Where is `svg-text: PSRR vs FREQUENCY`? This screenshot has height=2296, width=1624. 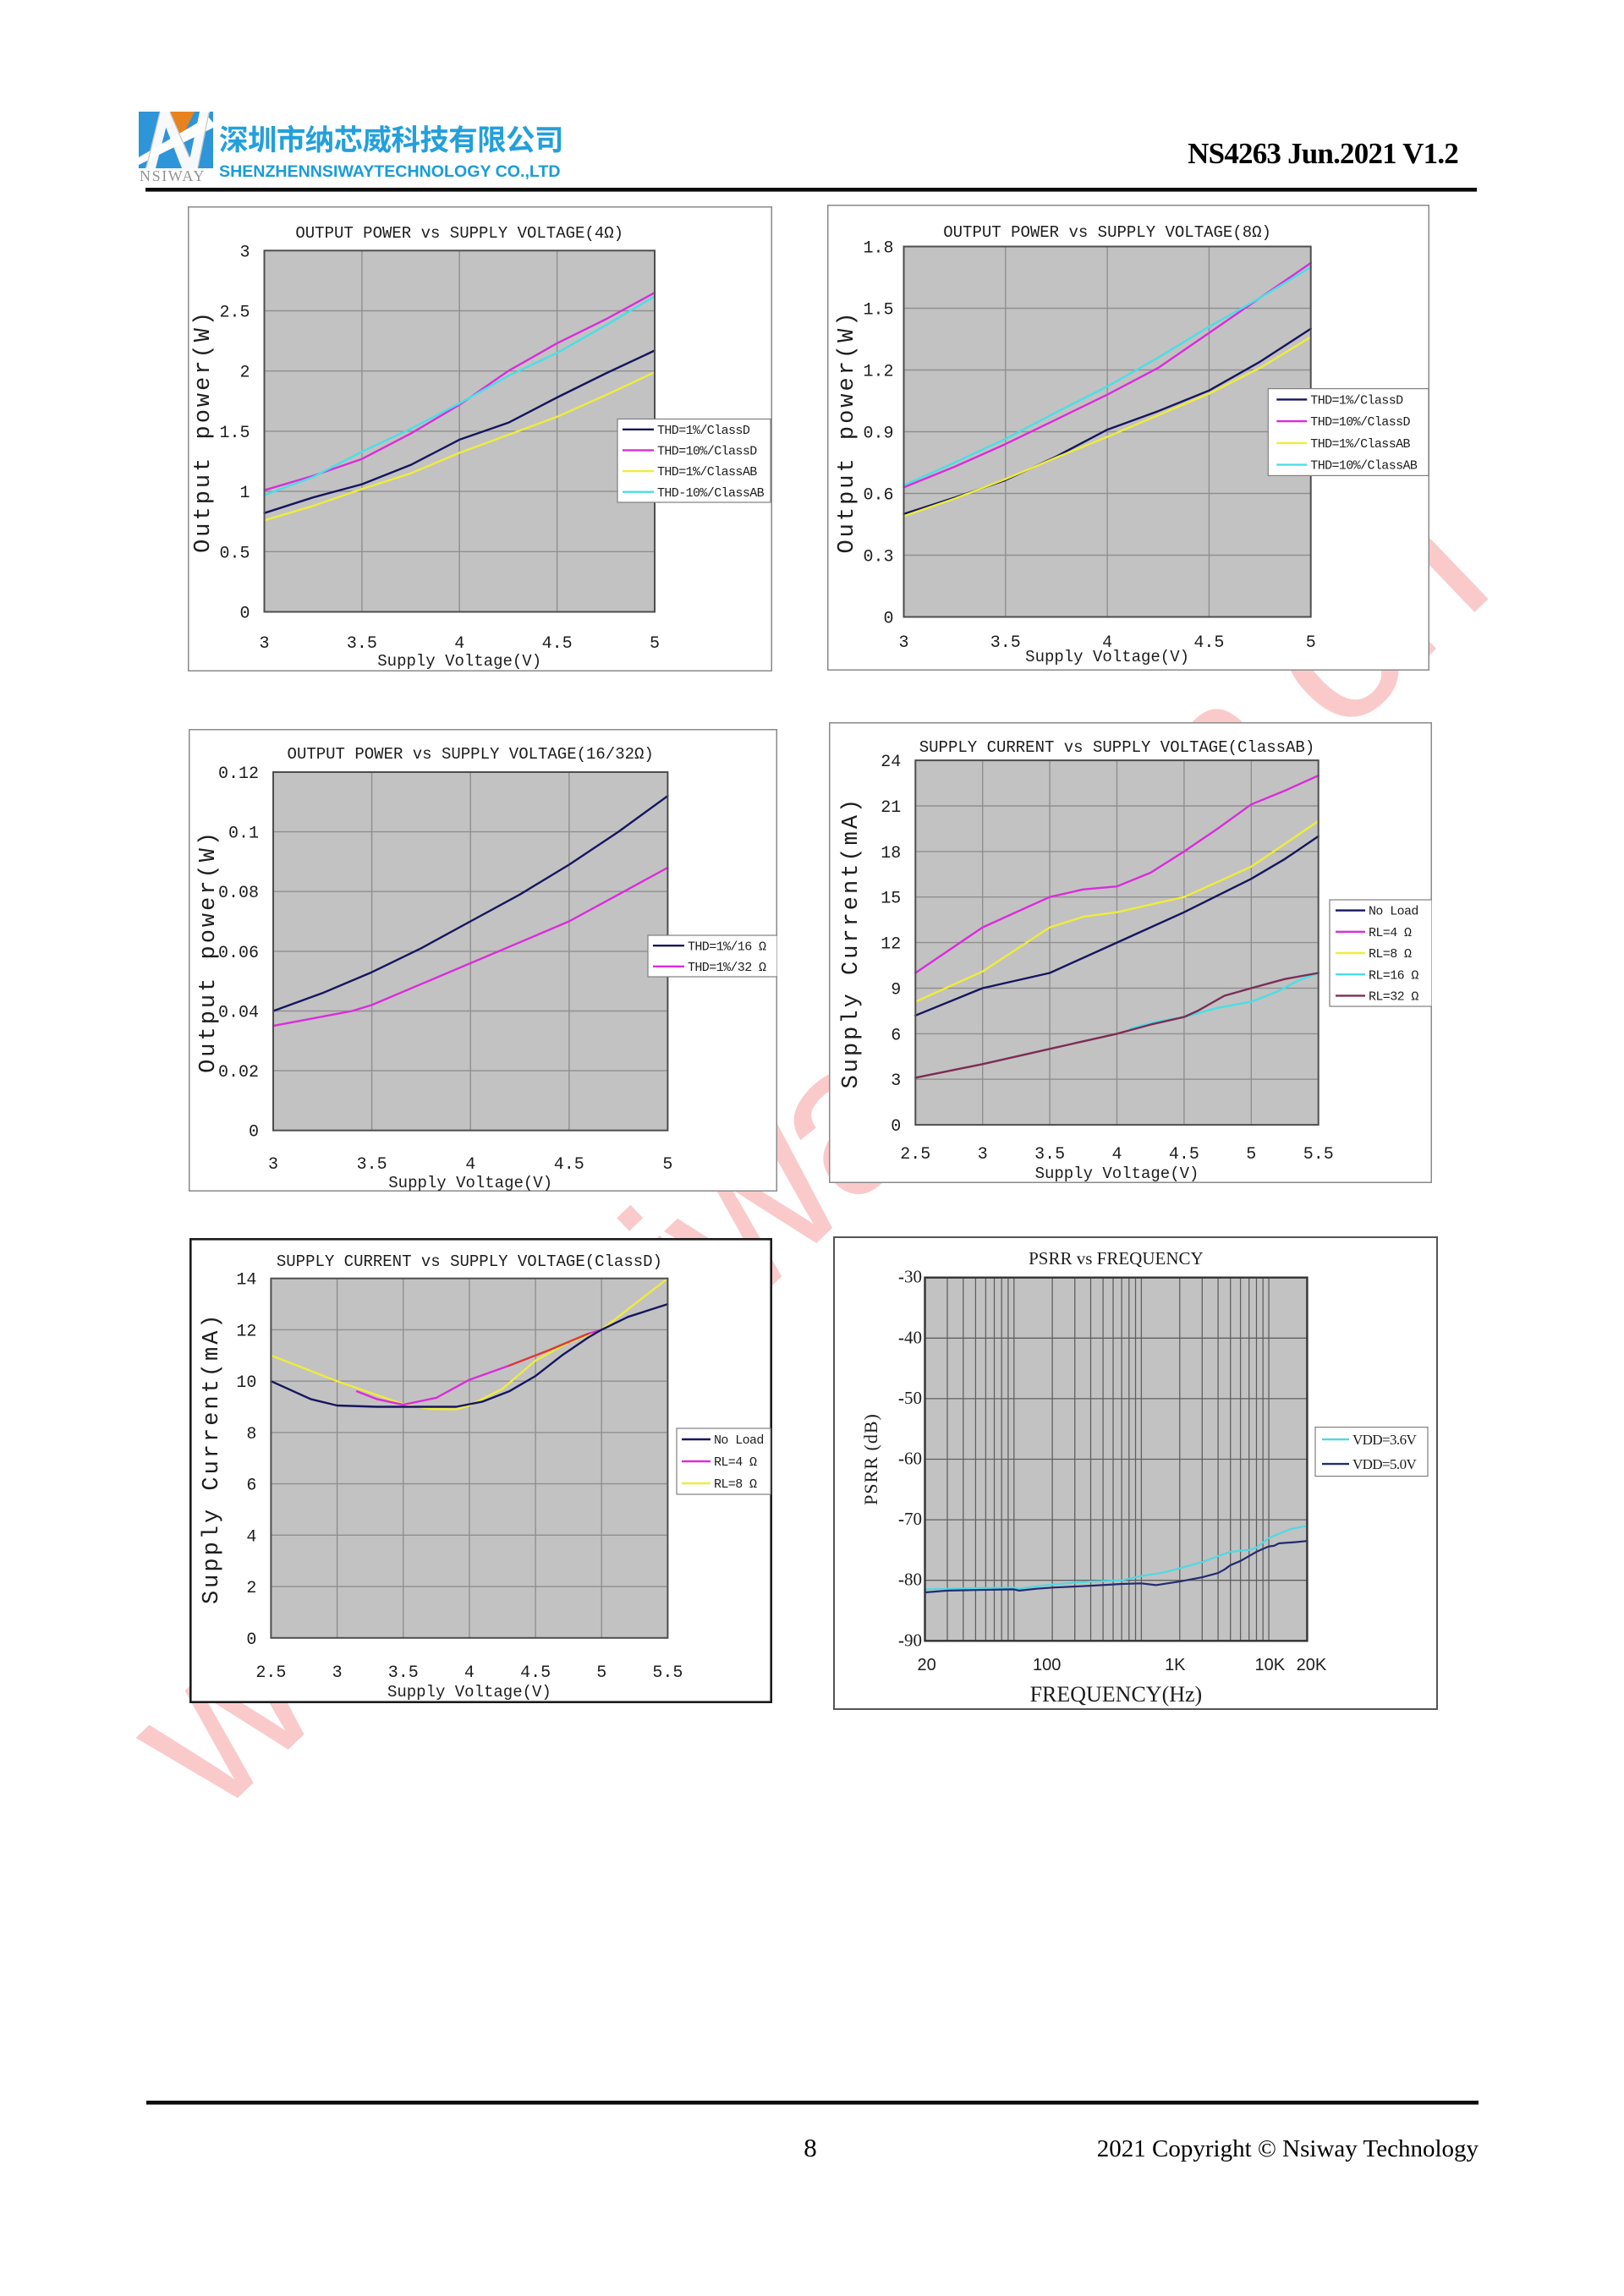
svg-text: PSRR vs FREQUENCY is located at coordinates (1117, 1258).